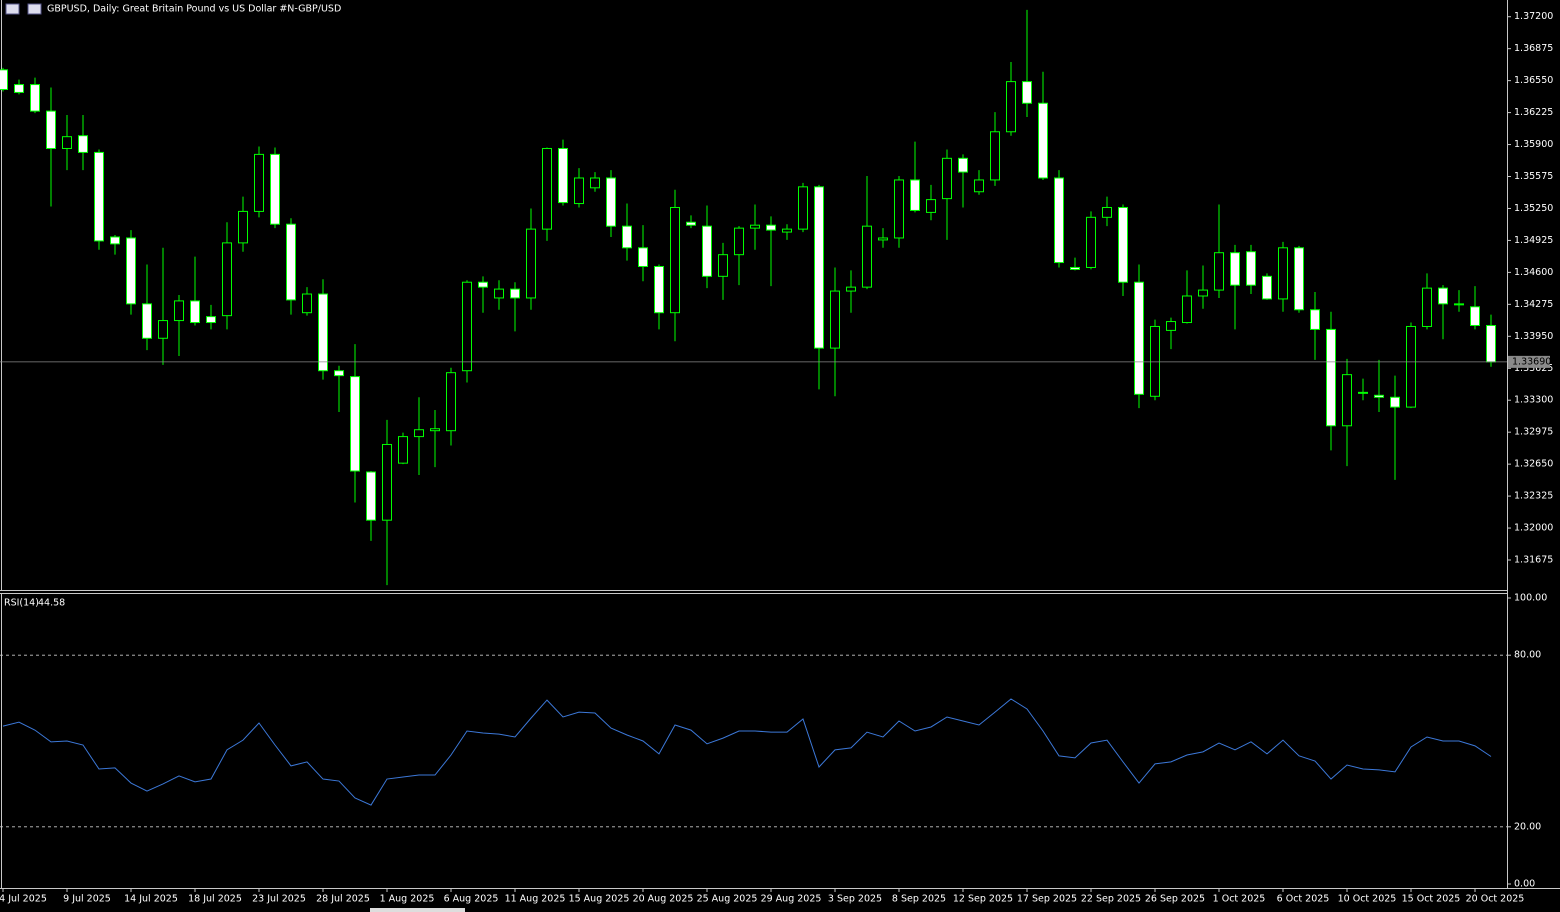 This screenshot has width=1560, height=912. I want to click on rsi-line, so click(747, 752).